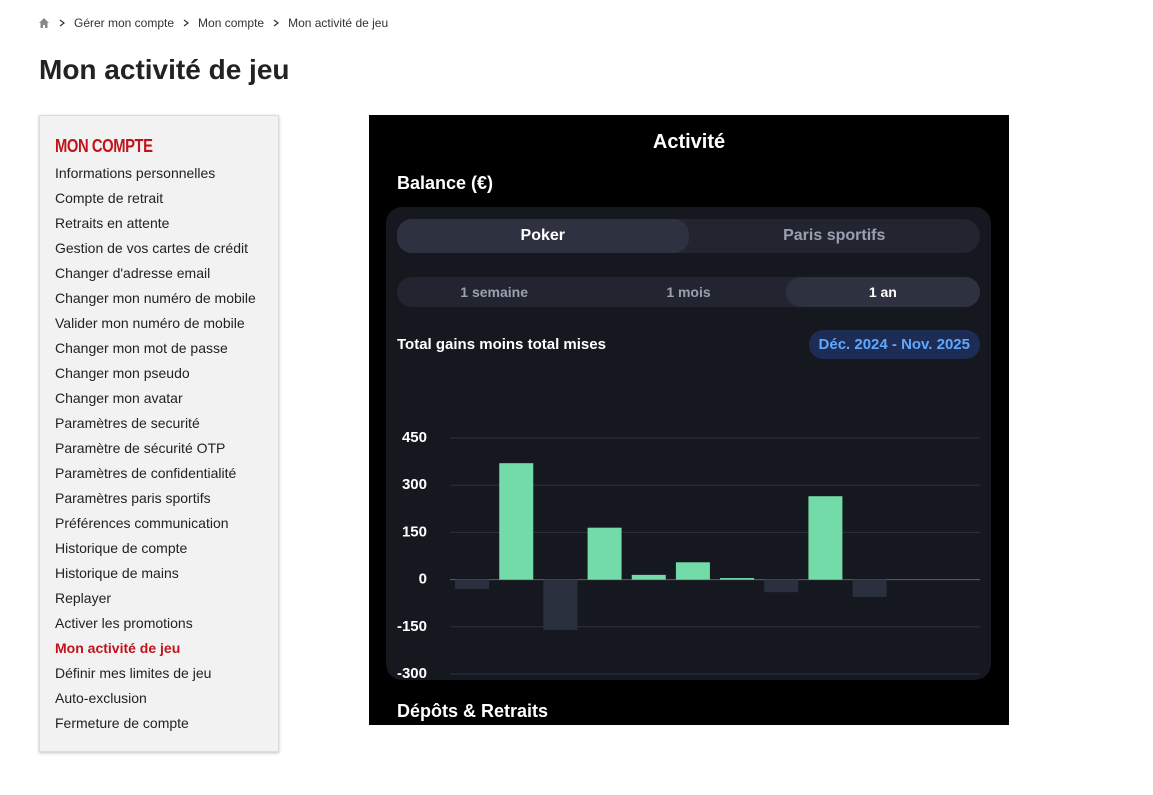 Image resolution: width=1153 pixels, height=795 pixels. What do you see at coordinates (119, 398) in the screenshot?
I see `menu-item: Changer mon avatar` at bounding box center [119, 398].